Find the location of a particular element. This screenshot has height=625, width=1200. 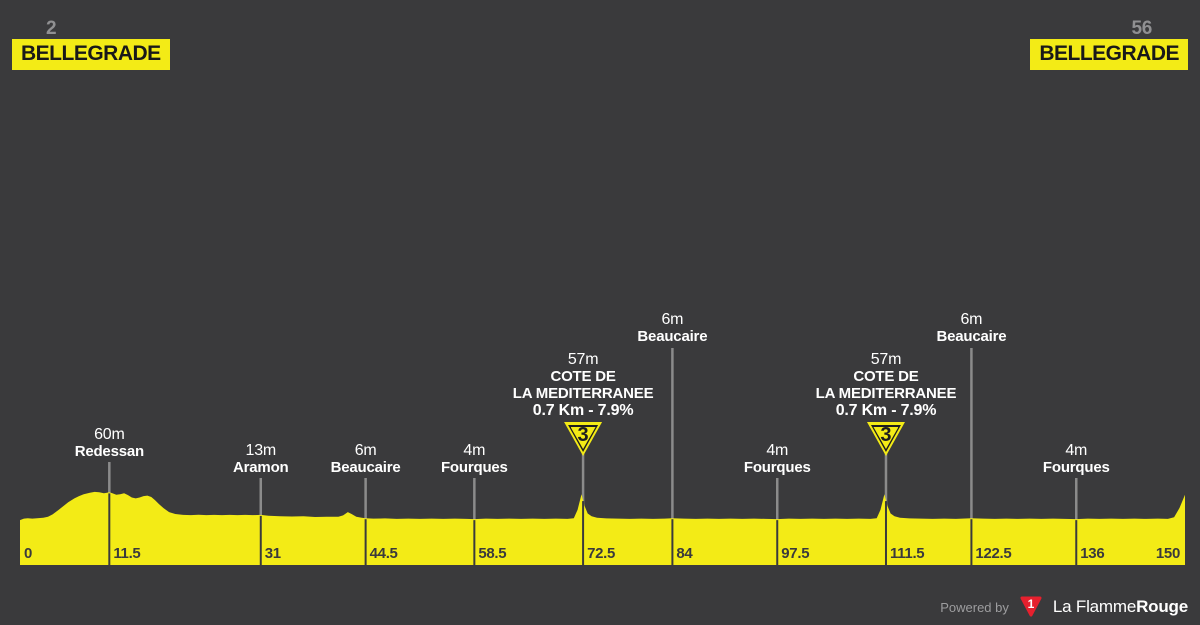

brand-name: La FlammeRouge is located at coordinates (1120, 607).